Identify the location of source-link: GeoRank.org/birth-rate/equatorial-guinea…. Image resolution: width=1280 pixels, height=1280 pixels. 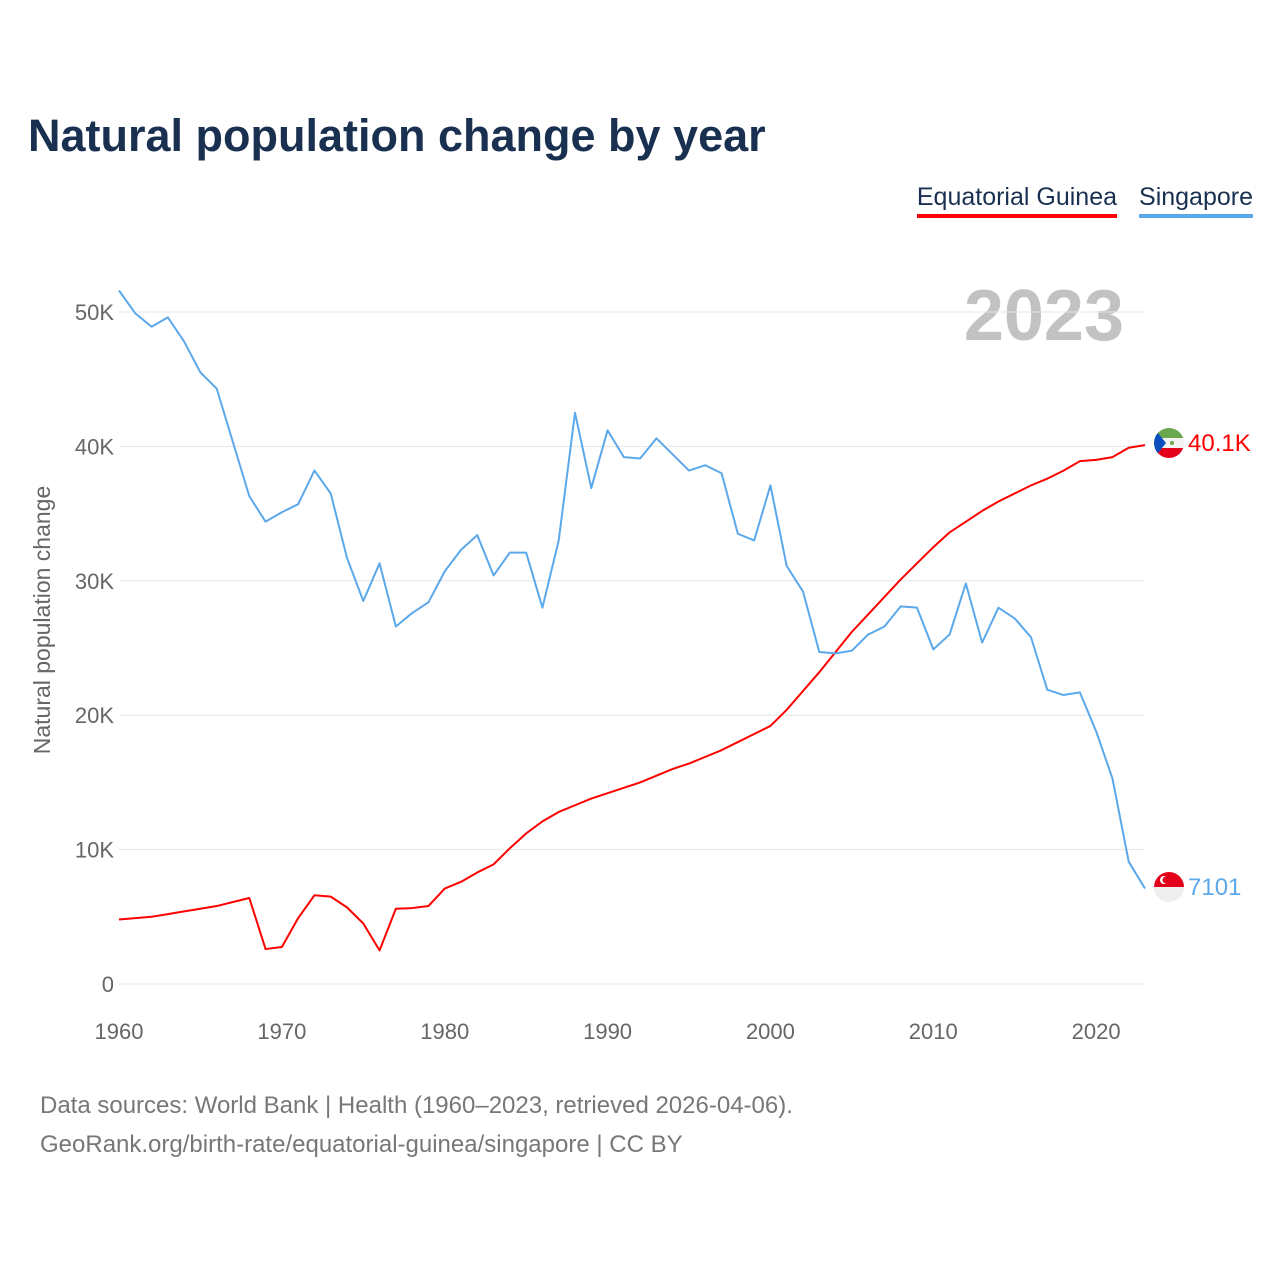
(361, 1144).